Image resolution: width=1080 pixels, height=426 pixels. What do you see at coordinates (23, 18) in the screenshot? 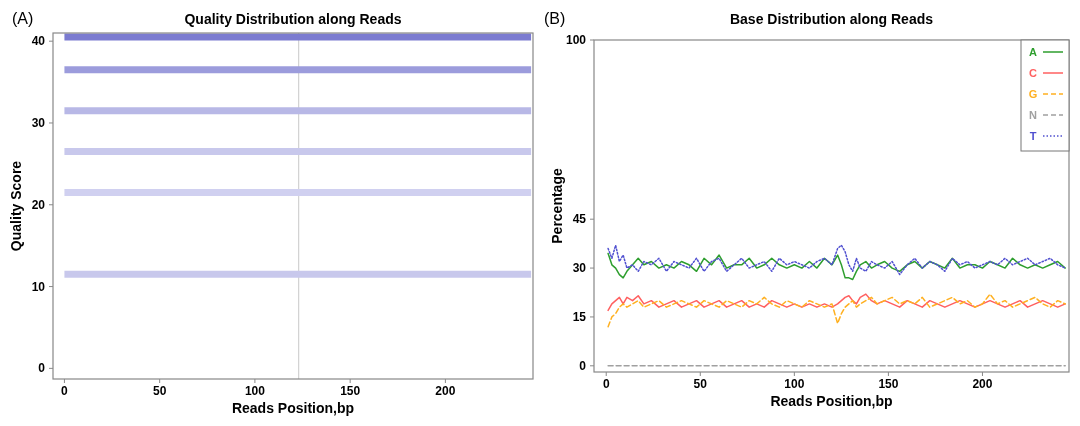
I see `text: (A)` at bounding box center [23, 18].